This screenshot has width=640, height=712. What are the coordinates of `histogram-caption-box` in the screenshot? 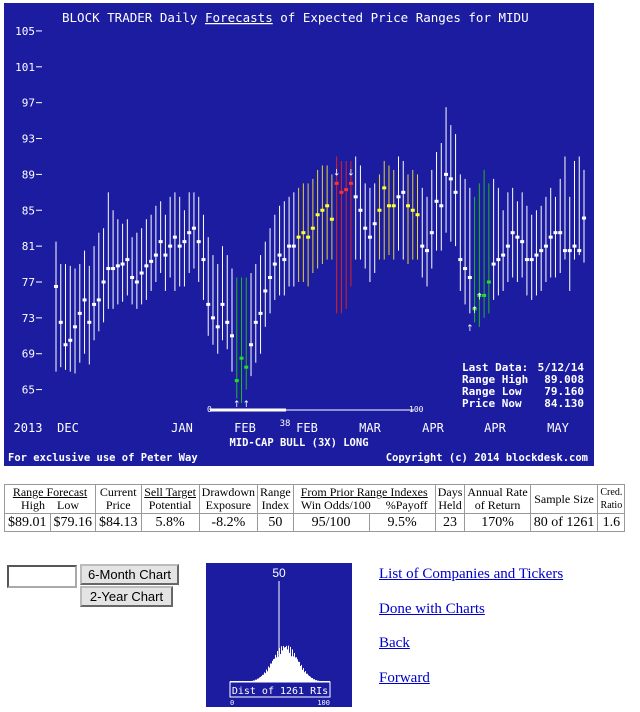 It's located at (280, 689).